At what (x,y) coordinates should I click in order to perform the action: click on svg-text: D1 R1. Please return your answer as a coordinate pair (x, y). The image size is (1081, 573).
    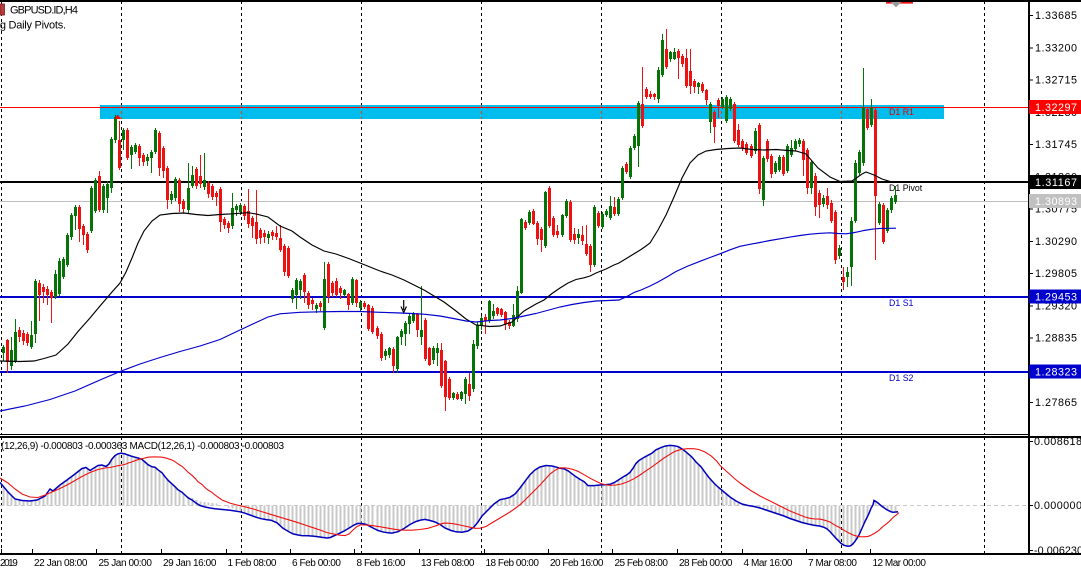
    Looking at the image, I should click on (901, 112).